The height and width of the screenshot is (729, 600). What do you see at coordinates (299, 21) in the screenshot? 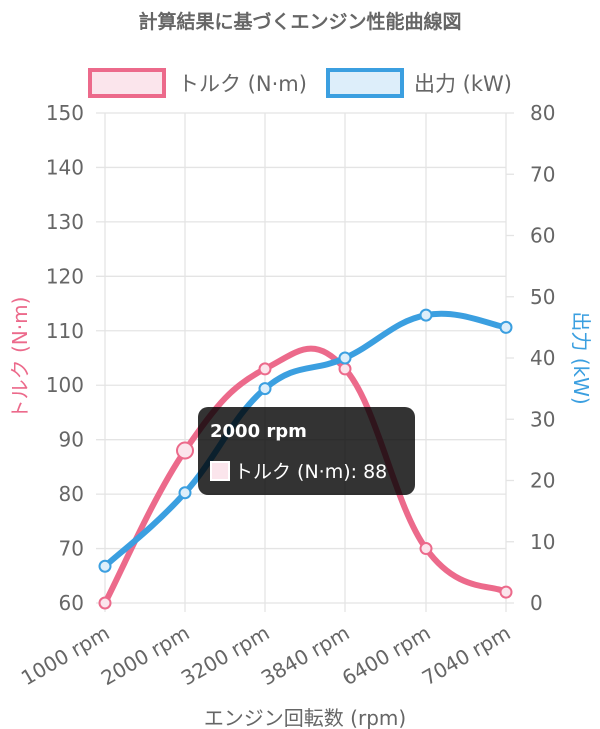
I see `chart-title: 計算結果に基づくエンジン性能曲線図` at bounding box center [299, 21].